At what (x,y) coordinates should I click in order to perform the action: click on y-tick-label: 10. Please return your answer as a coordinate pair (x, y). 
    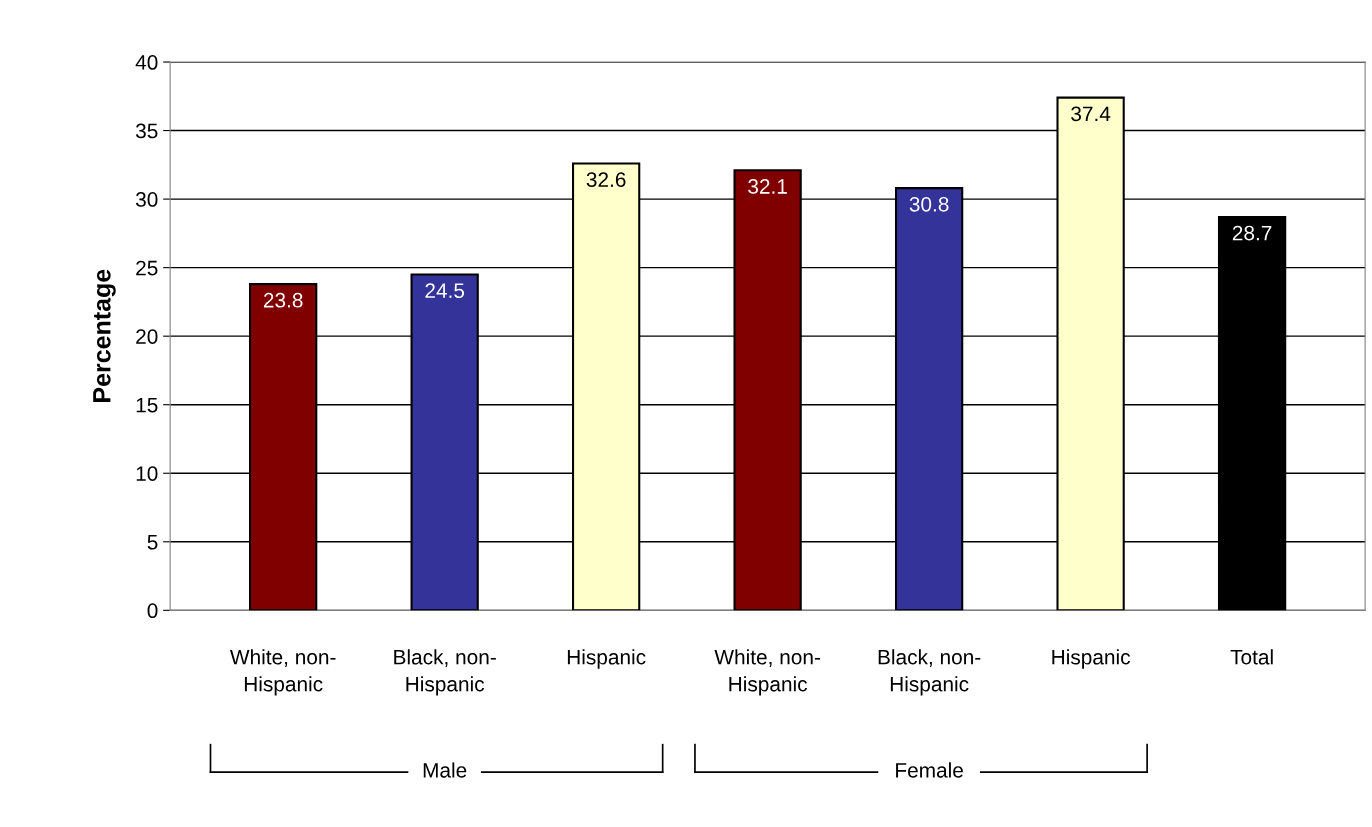
    Looking at the image, I should click on (147, 473).